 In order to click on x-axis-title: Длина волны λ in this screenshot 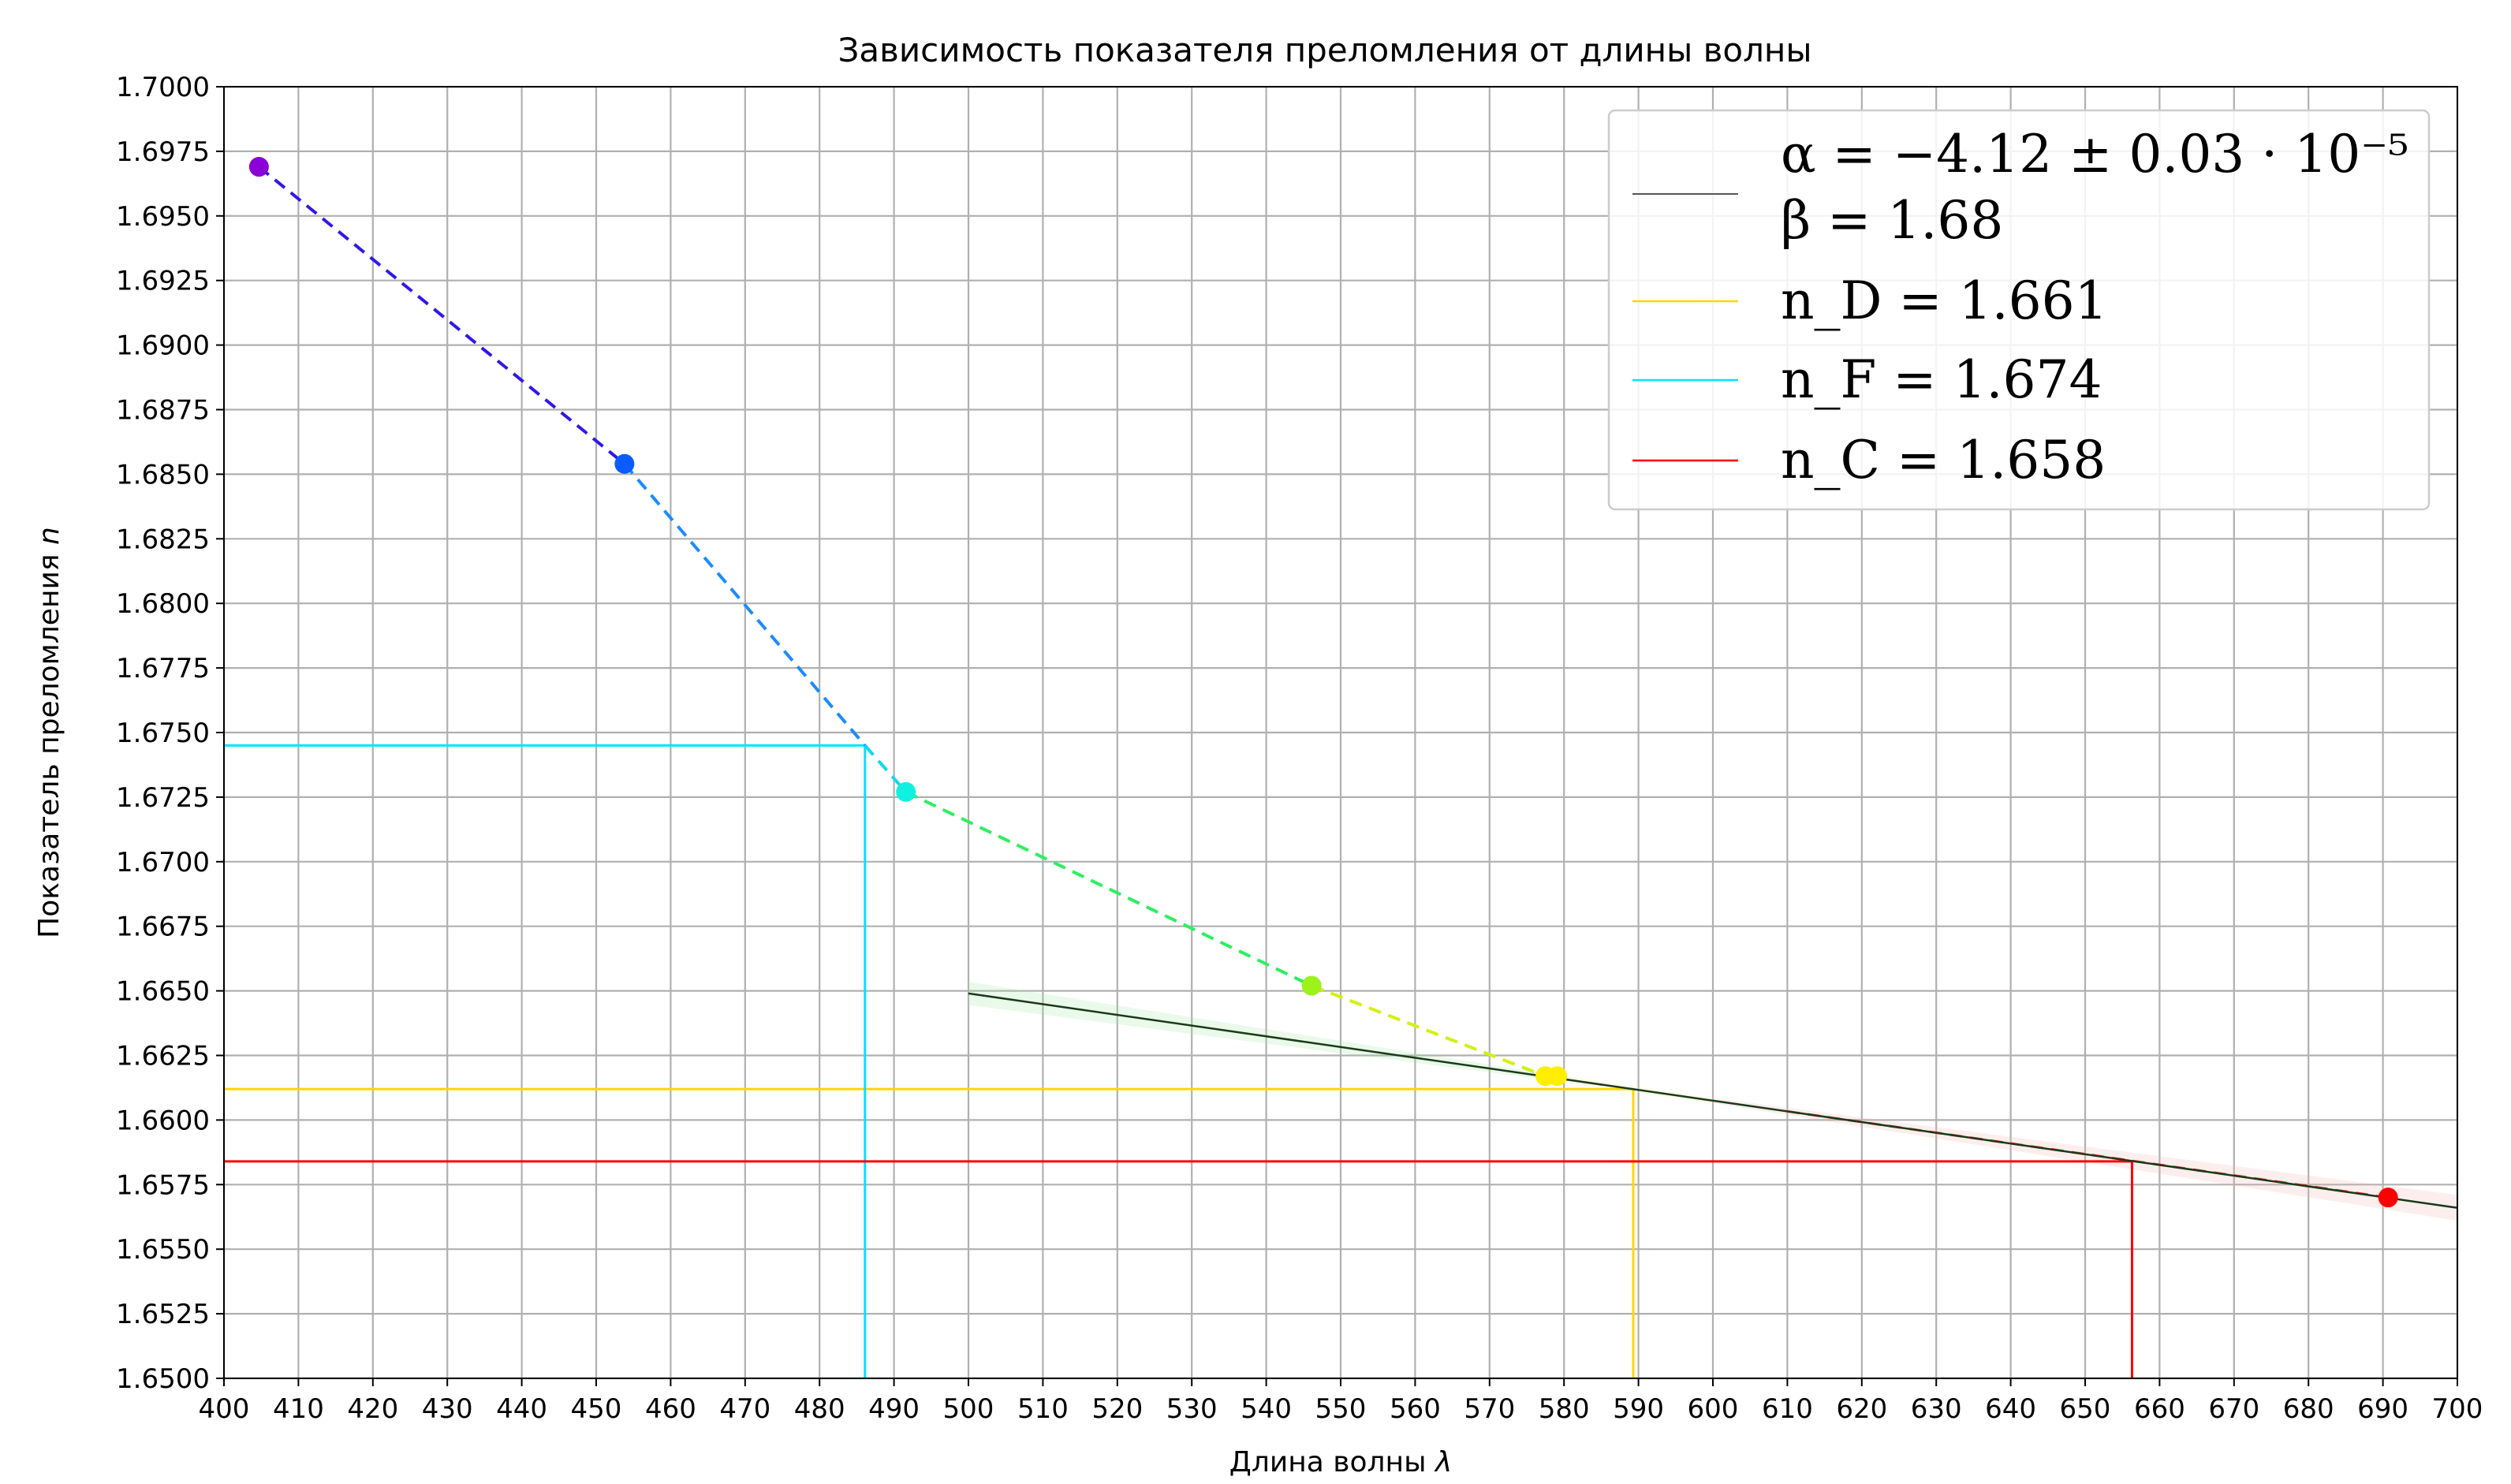, I will do `click(1341, 1462)`.